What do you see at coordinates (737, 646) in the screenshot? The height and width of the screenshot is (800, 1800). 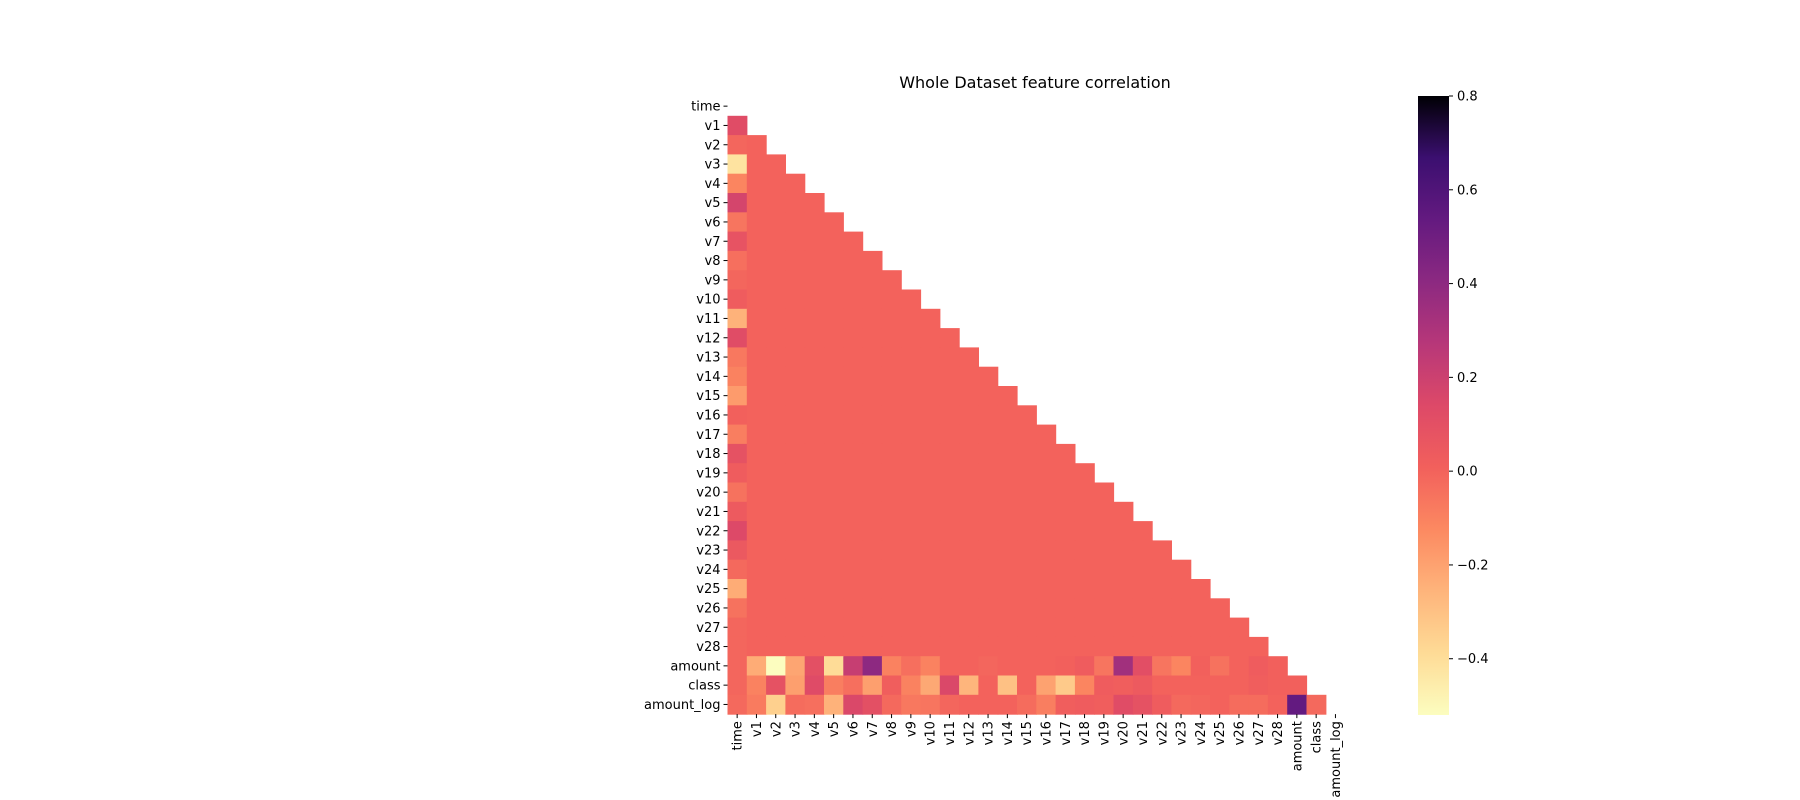 I see `heatmap-cell-v28-time` at bounding box center [737, 646].